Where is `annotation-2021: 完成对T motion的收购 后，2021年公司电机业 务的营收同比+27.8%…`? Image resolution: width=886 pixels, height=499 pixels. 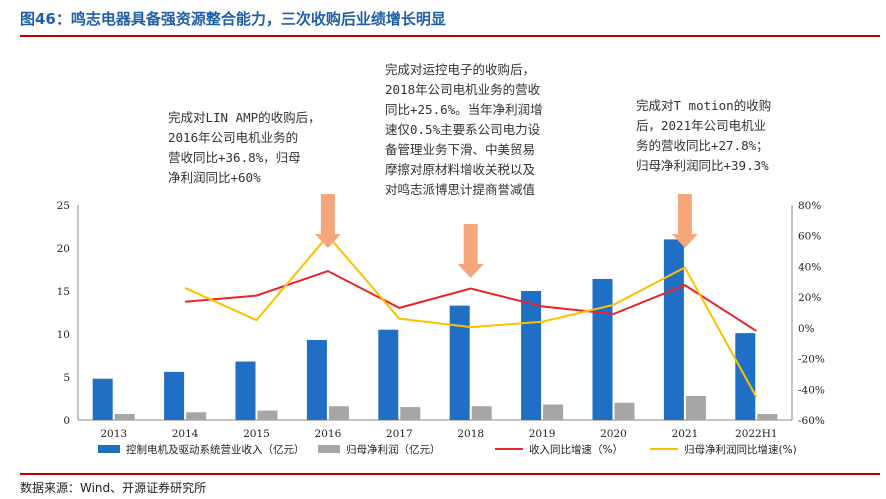 annotation-2021: 完成对T motion的收购 后，2021年公司电机业 务的营收同比+27.8%… is located at coordinates (703, 136).